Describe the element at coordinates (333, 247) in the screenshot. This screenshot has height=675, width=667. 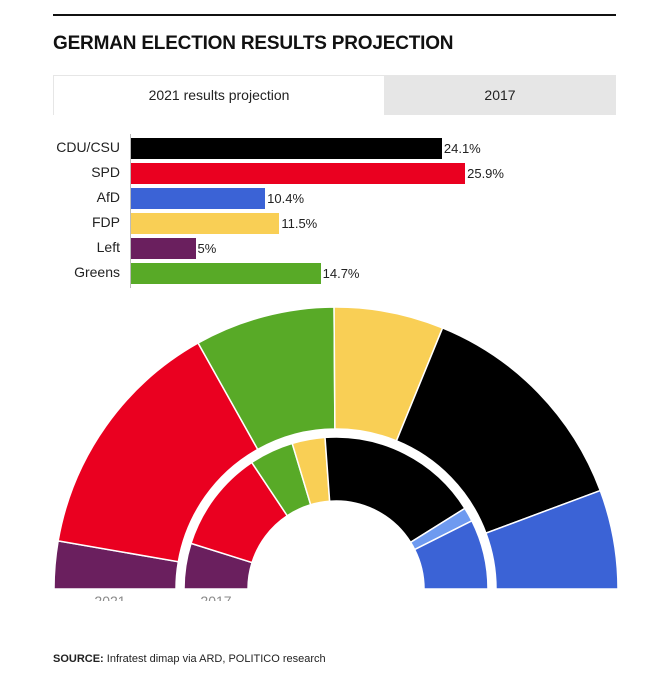
I see `bar-row: Left 5%` at that location.